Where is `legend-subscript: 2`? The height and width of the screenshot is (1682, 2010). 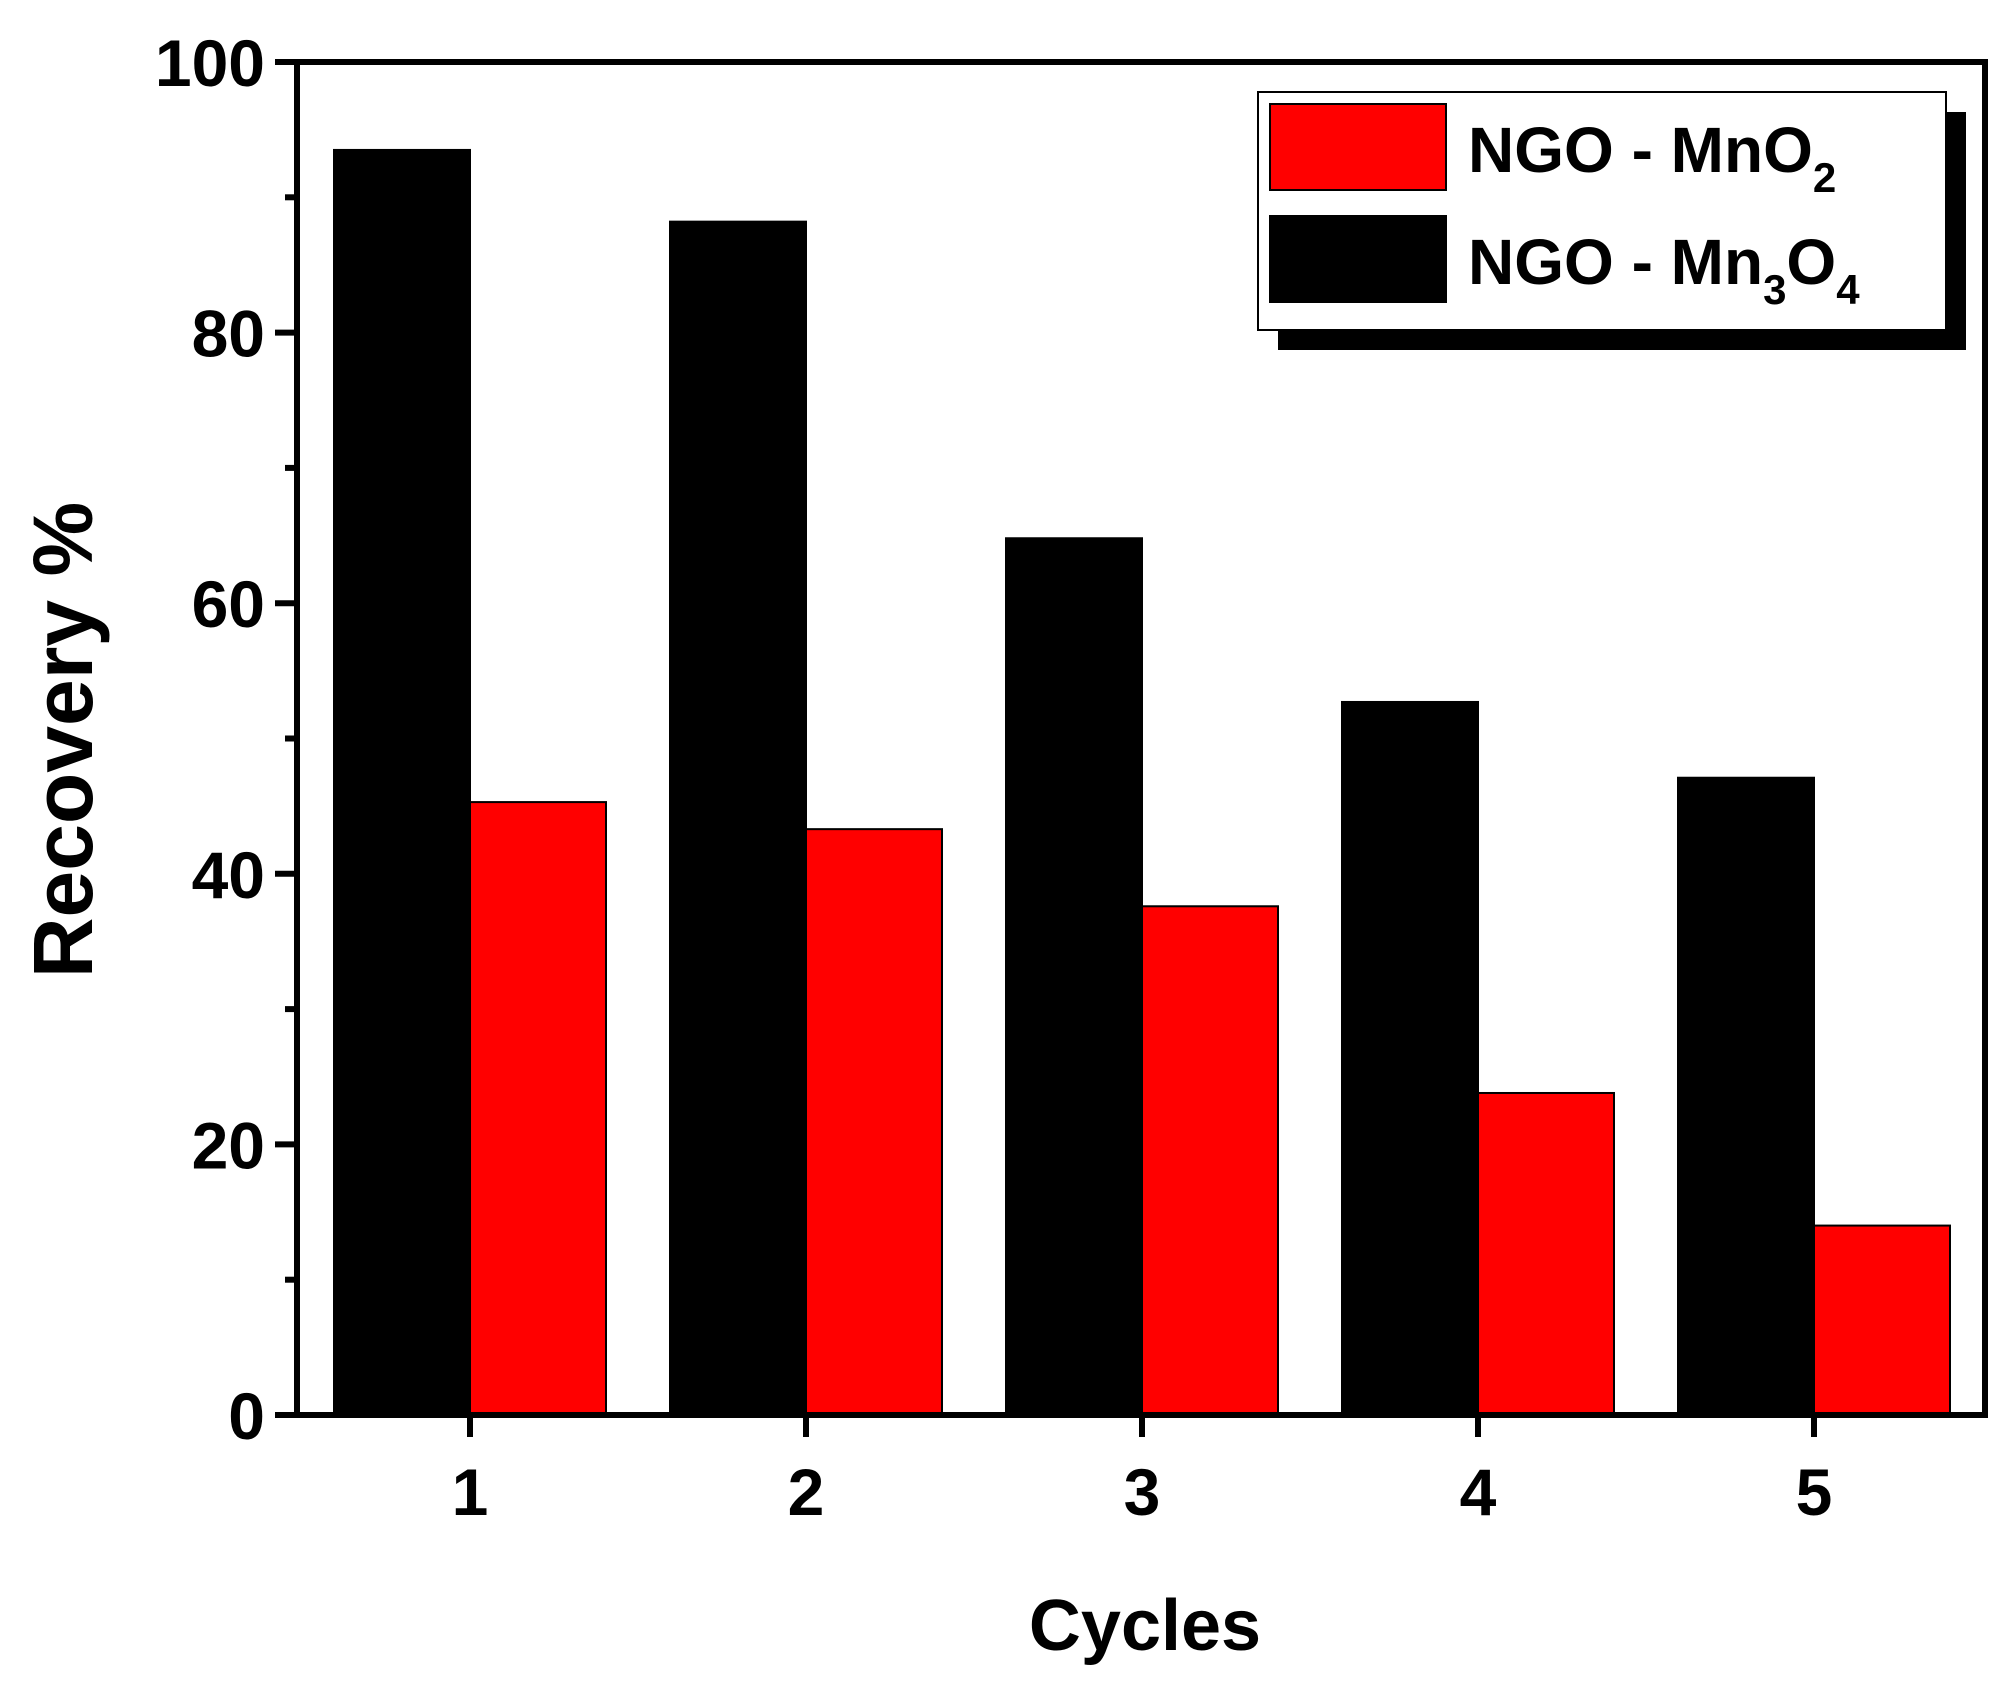 legend-subscript: 2 is located at coordinates (1824, 177).